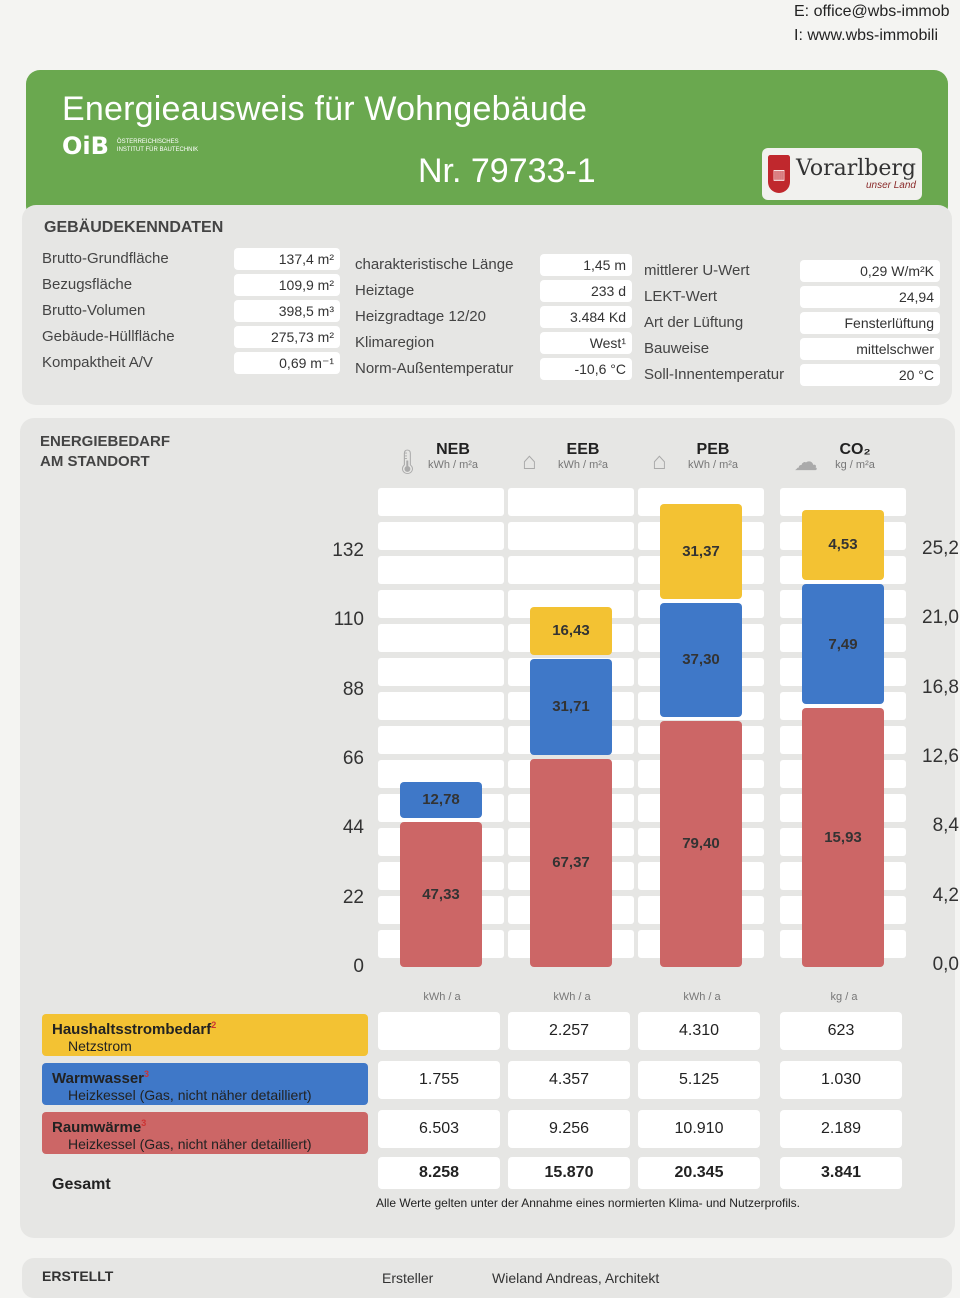  I want to click on row-label-text: Haushaltsstrombedarf, so click(132, 1029).